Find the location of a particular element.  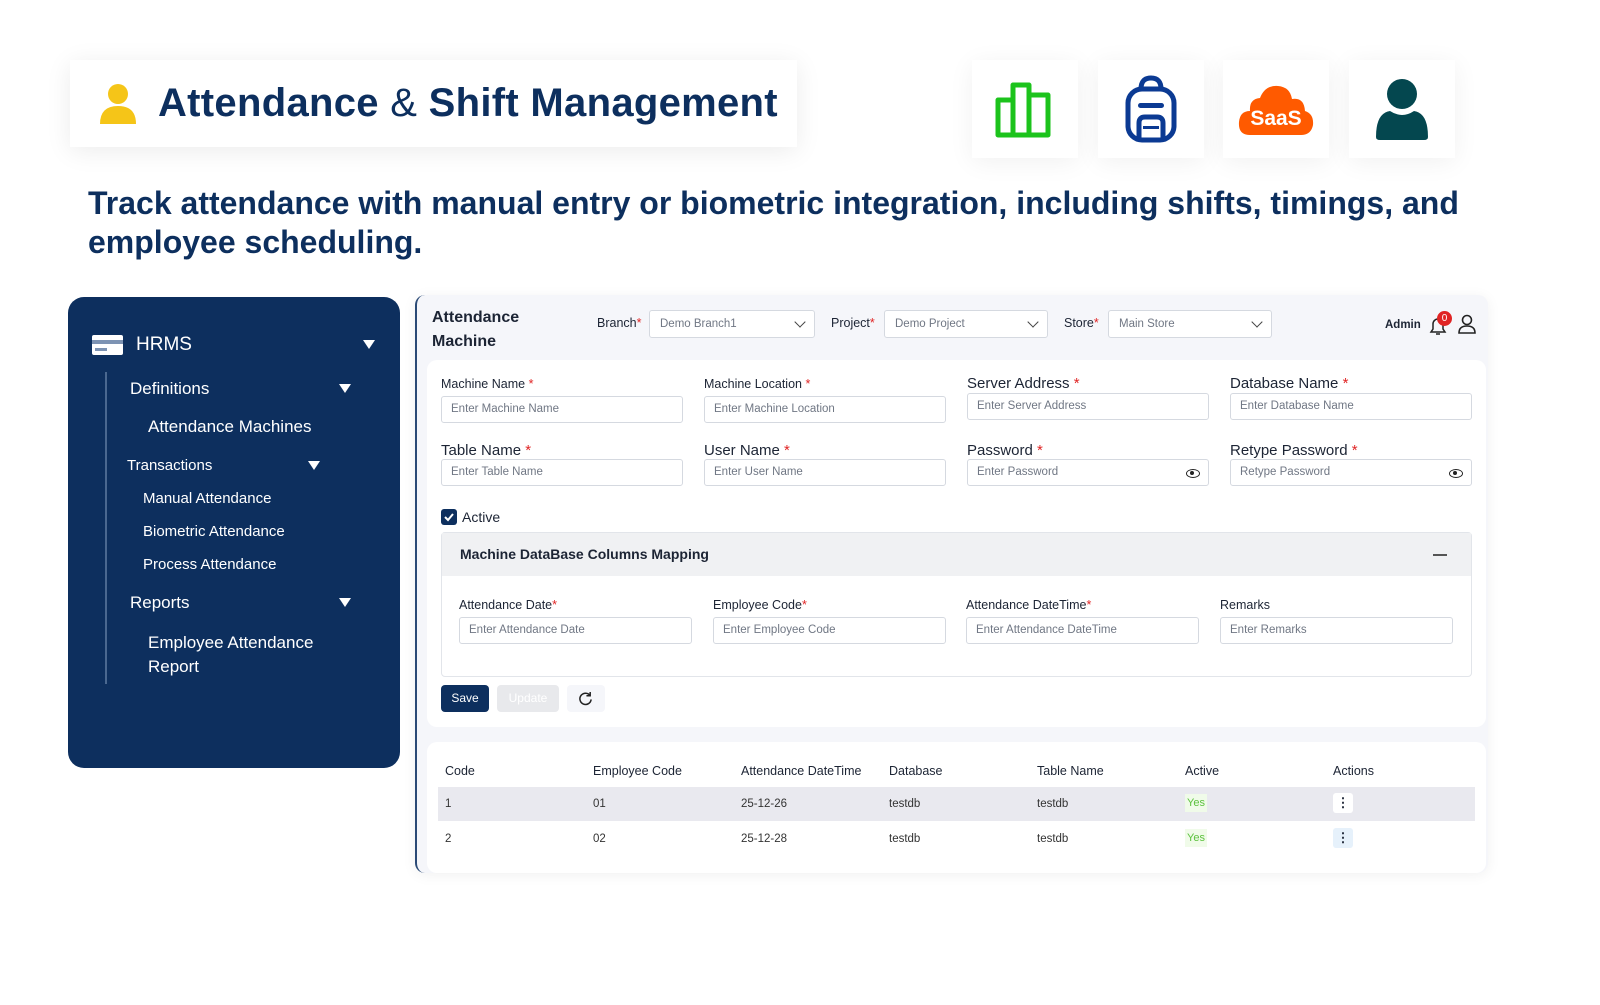

mapping-input: Enter Remarks is located at coordinates (1336, 630).